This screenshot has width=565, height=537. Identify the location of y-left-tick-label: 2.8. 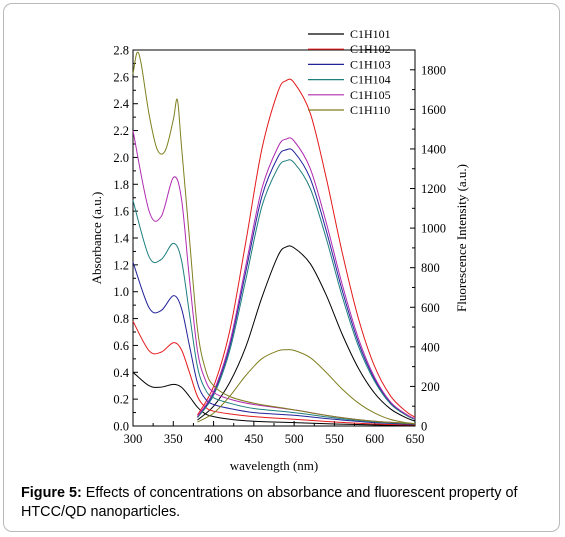
(121, 51).